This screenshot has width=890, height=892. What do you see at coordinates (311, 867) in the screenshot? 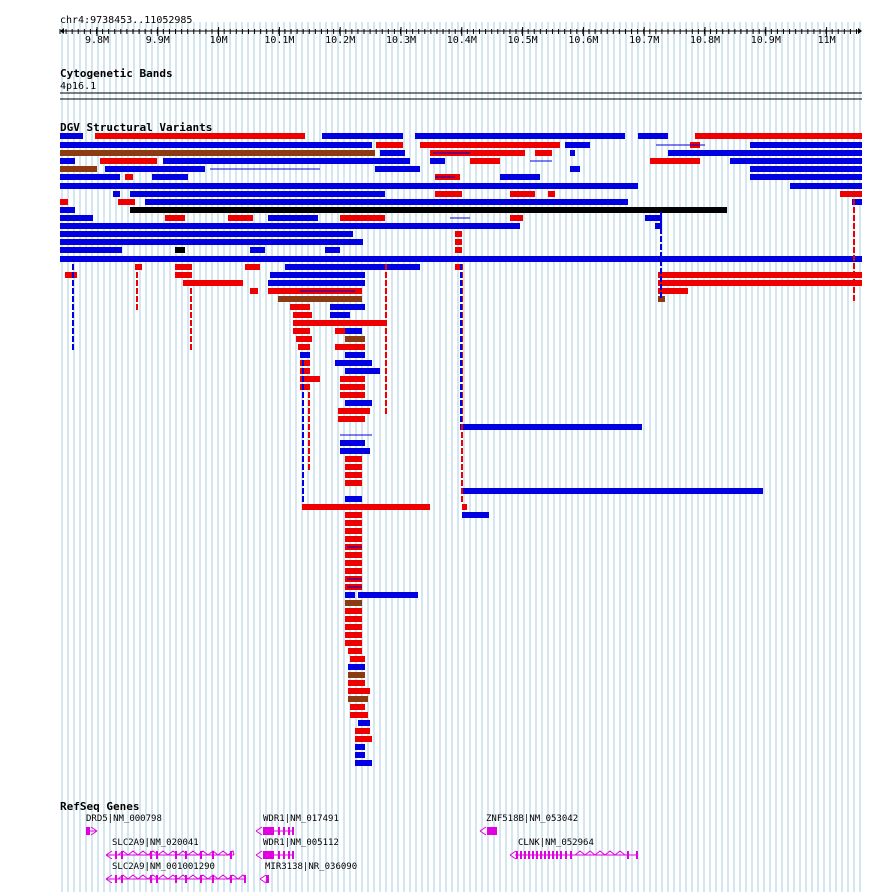
I see `gene-label: MIR3138|NR_036090` at bounding box center [311, 867].